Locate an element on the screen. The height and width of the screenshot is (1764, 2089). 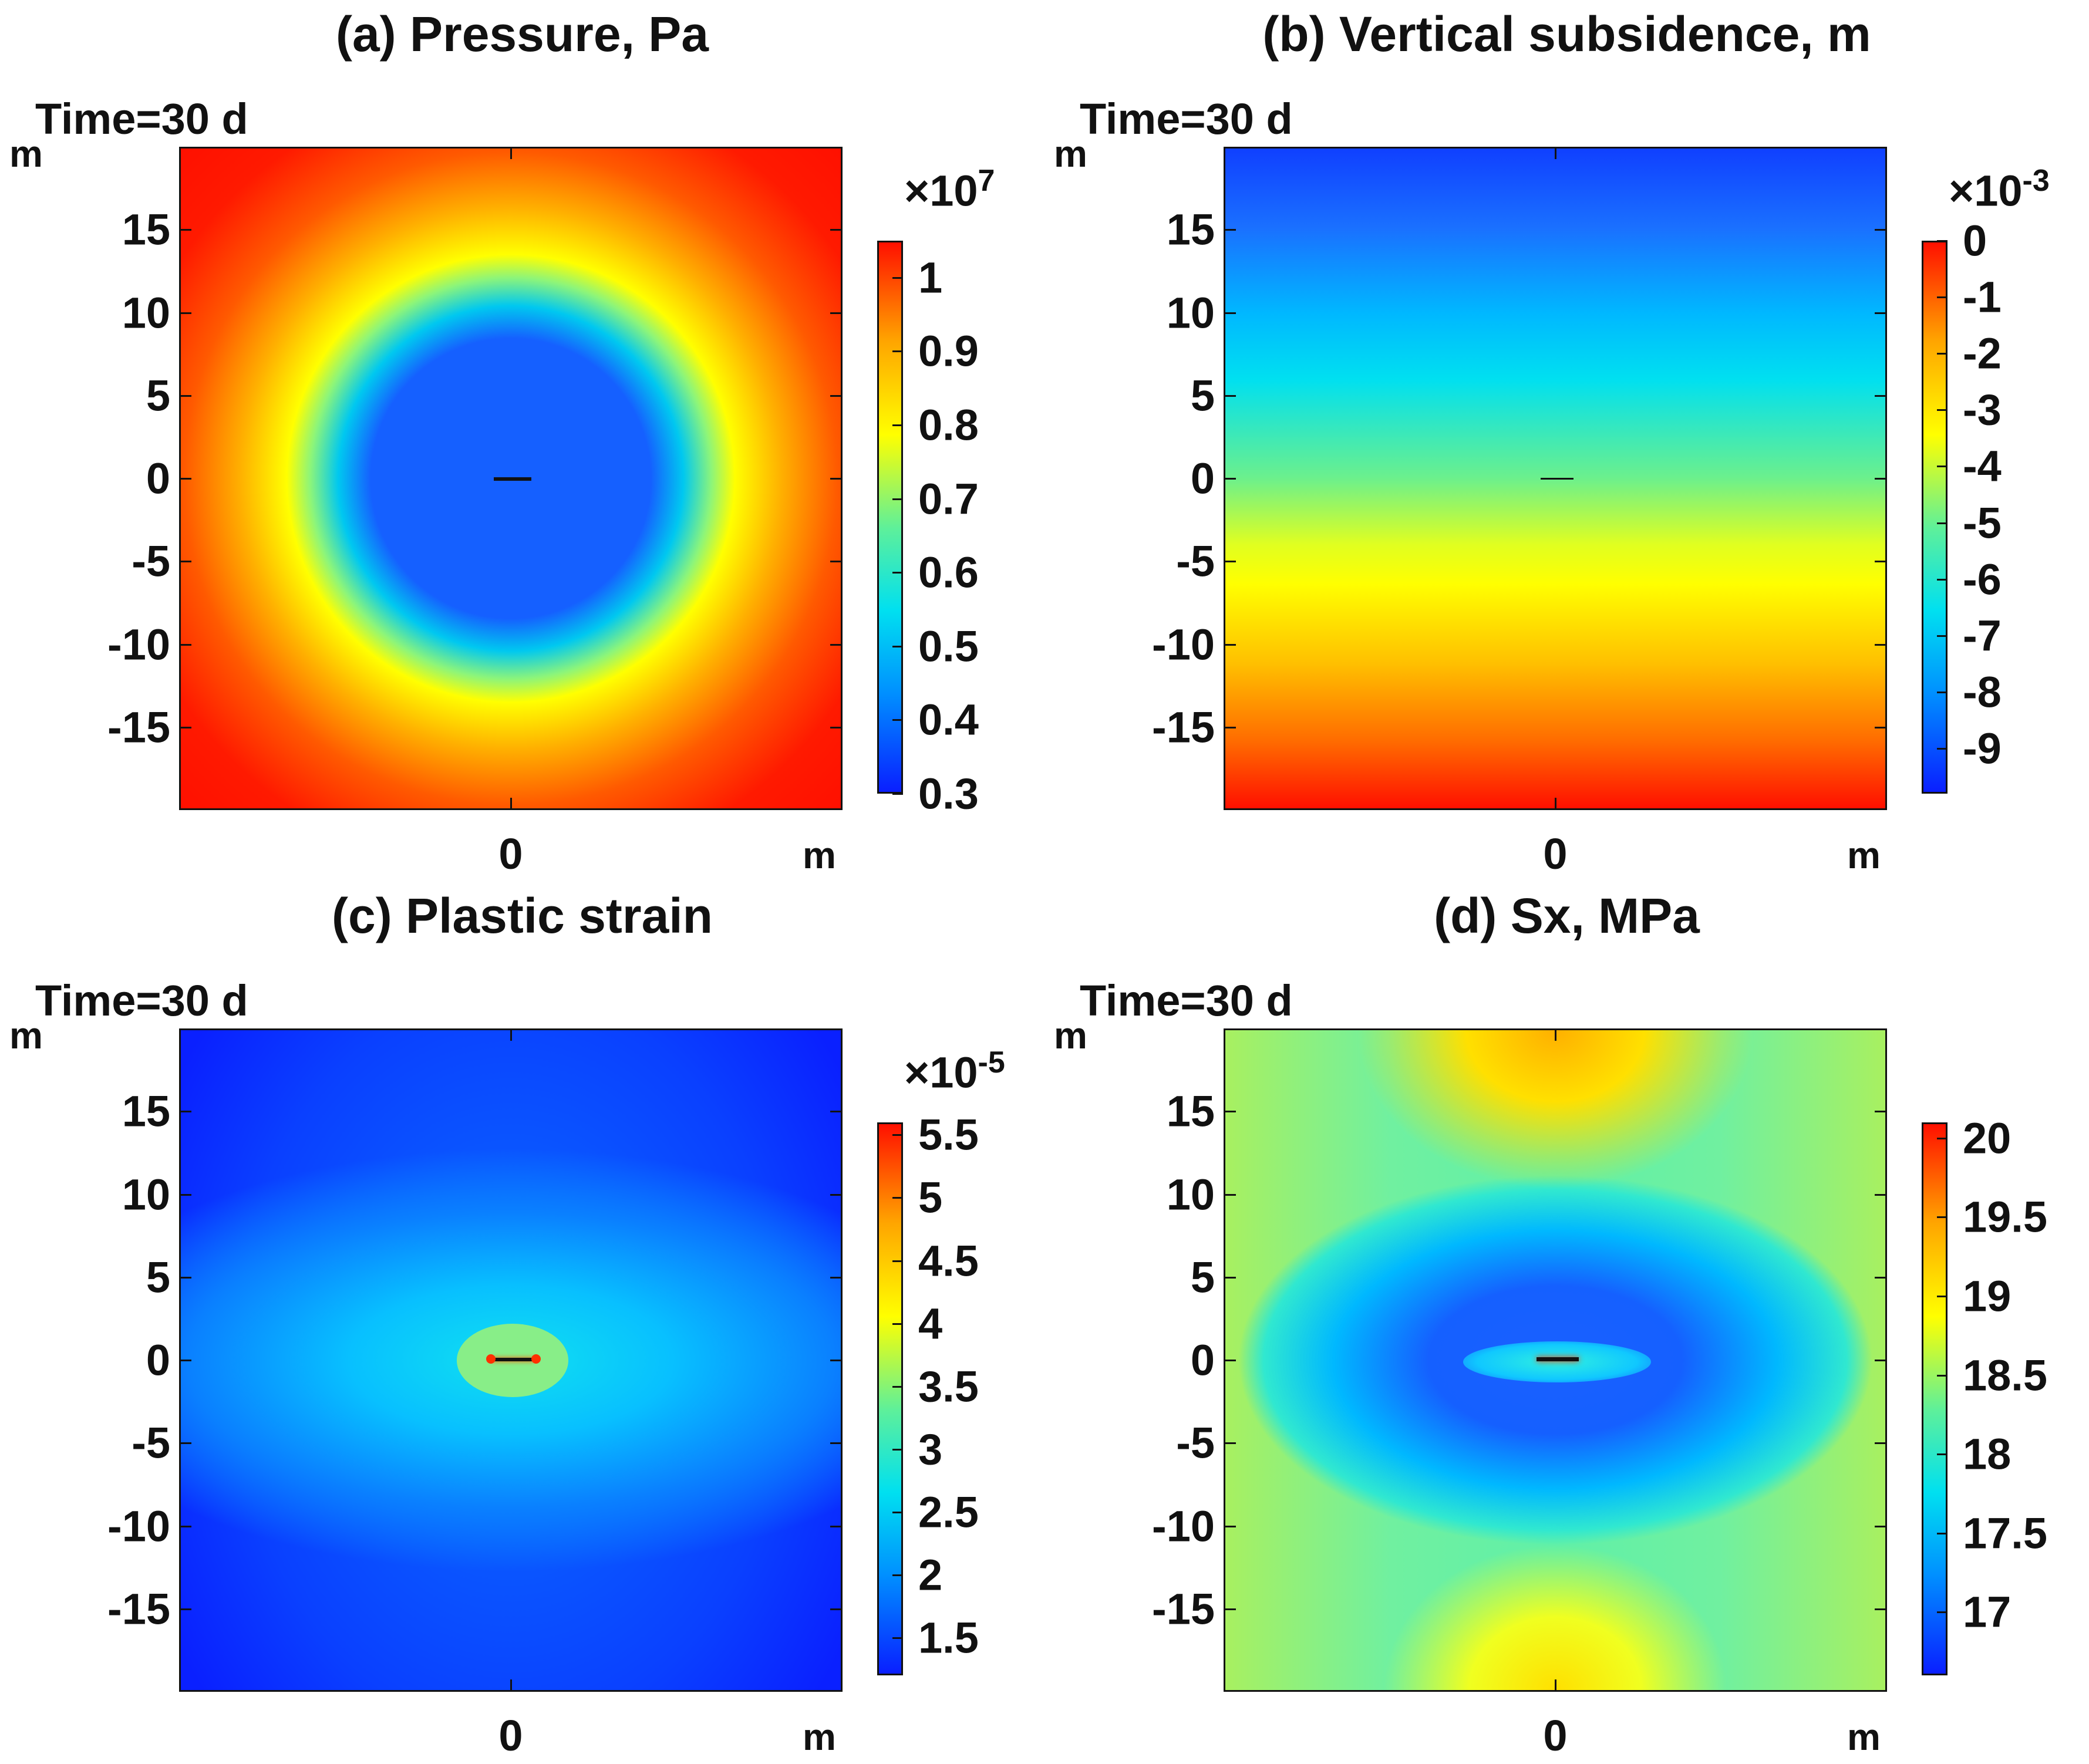
colorbar-multiplier-exponent: -5 is located at coordinates (991, 1062).